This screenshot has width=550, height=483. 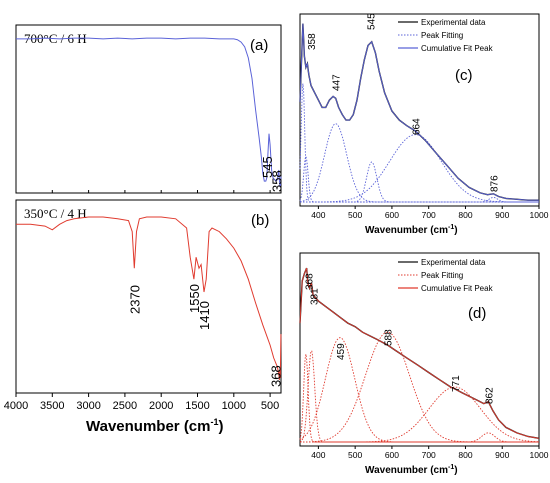 What do you see at coordinates (276, 376) in the screenshot?
I see `peak-label-b-368: 368` at bounding box center [276, 376].